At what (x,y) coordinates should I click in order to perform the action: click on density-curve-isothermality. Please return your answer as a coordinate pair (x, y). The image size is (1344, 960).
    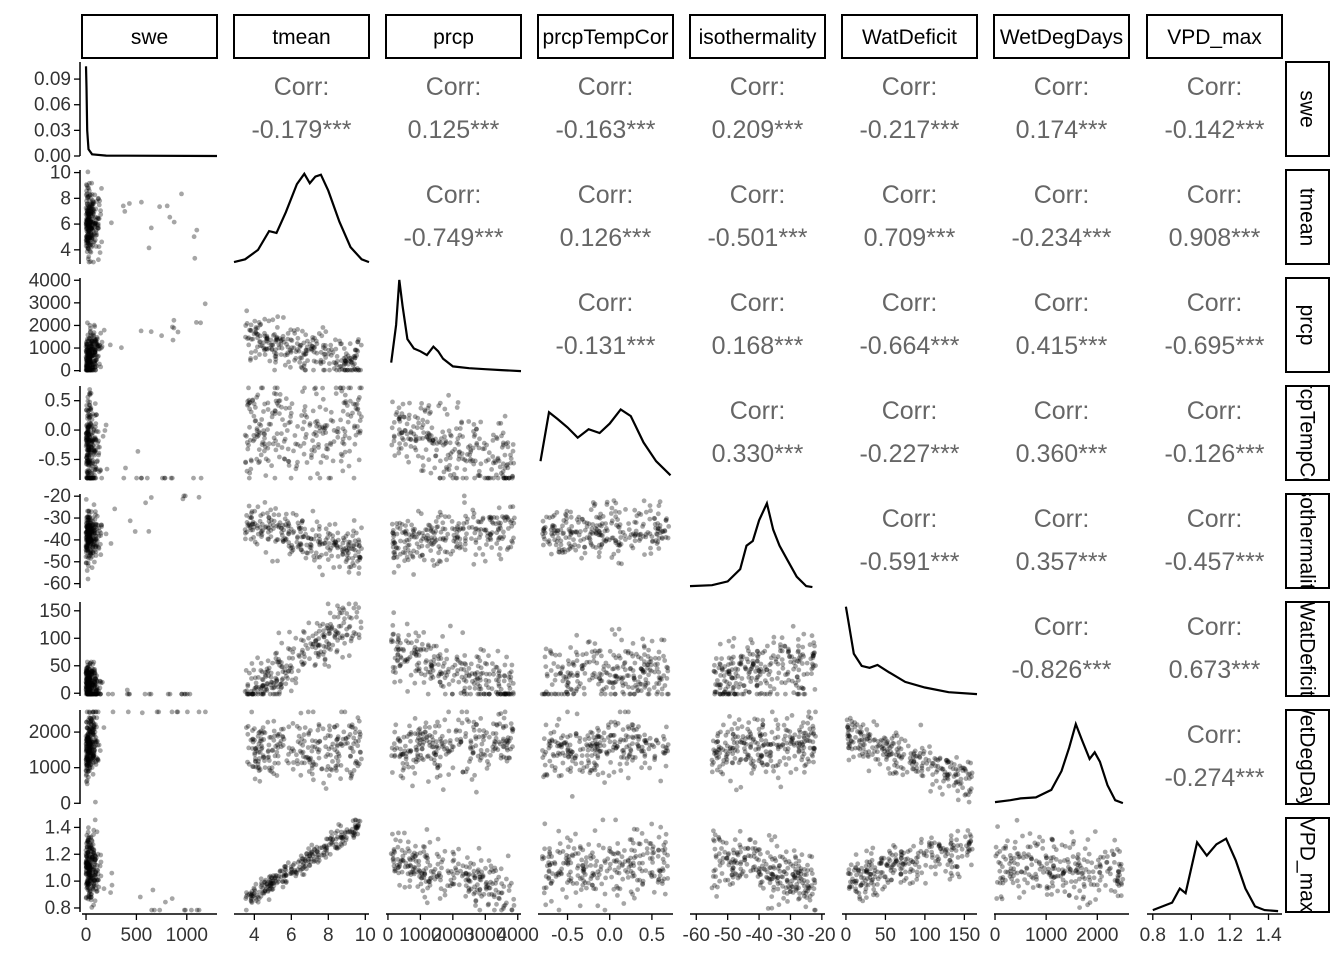
    Looking at the image, I should click on (751, 544).